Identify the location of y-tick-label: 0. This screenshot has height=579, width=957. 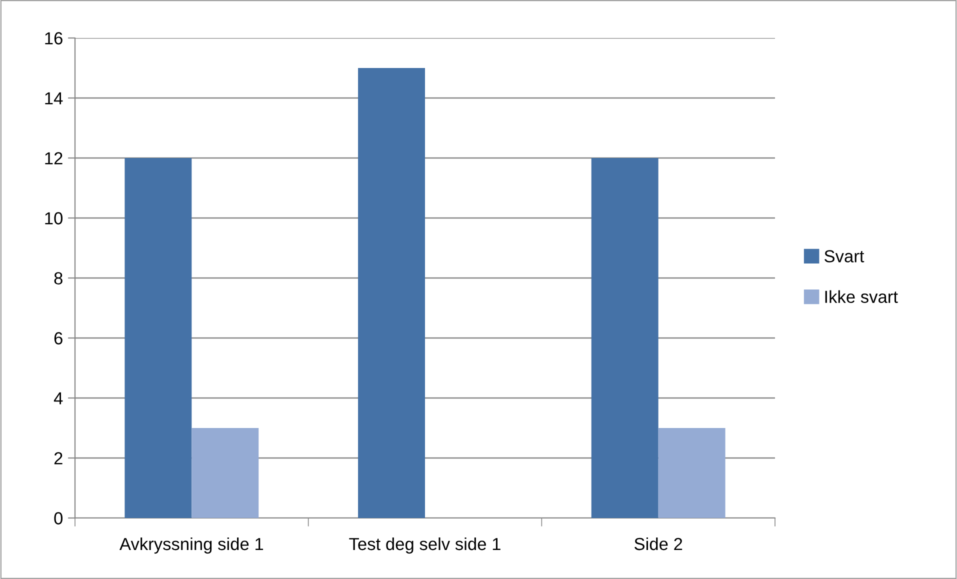
(58, 518).